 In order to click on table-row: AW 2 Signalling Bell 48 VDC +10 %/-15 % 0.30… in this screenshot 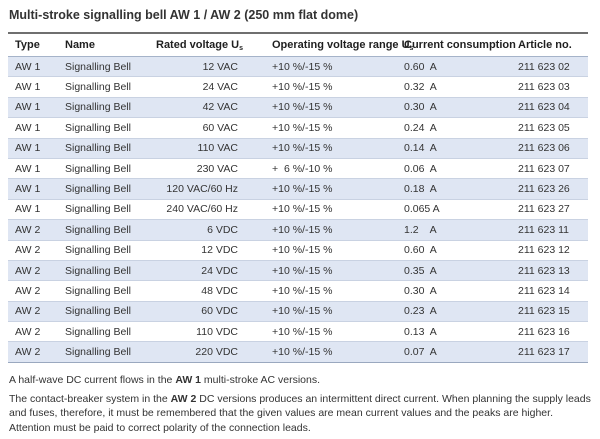, I will do `click(298, 291)`.